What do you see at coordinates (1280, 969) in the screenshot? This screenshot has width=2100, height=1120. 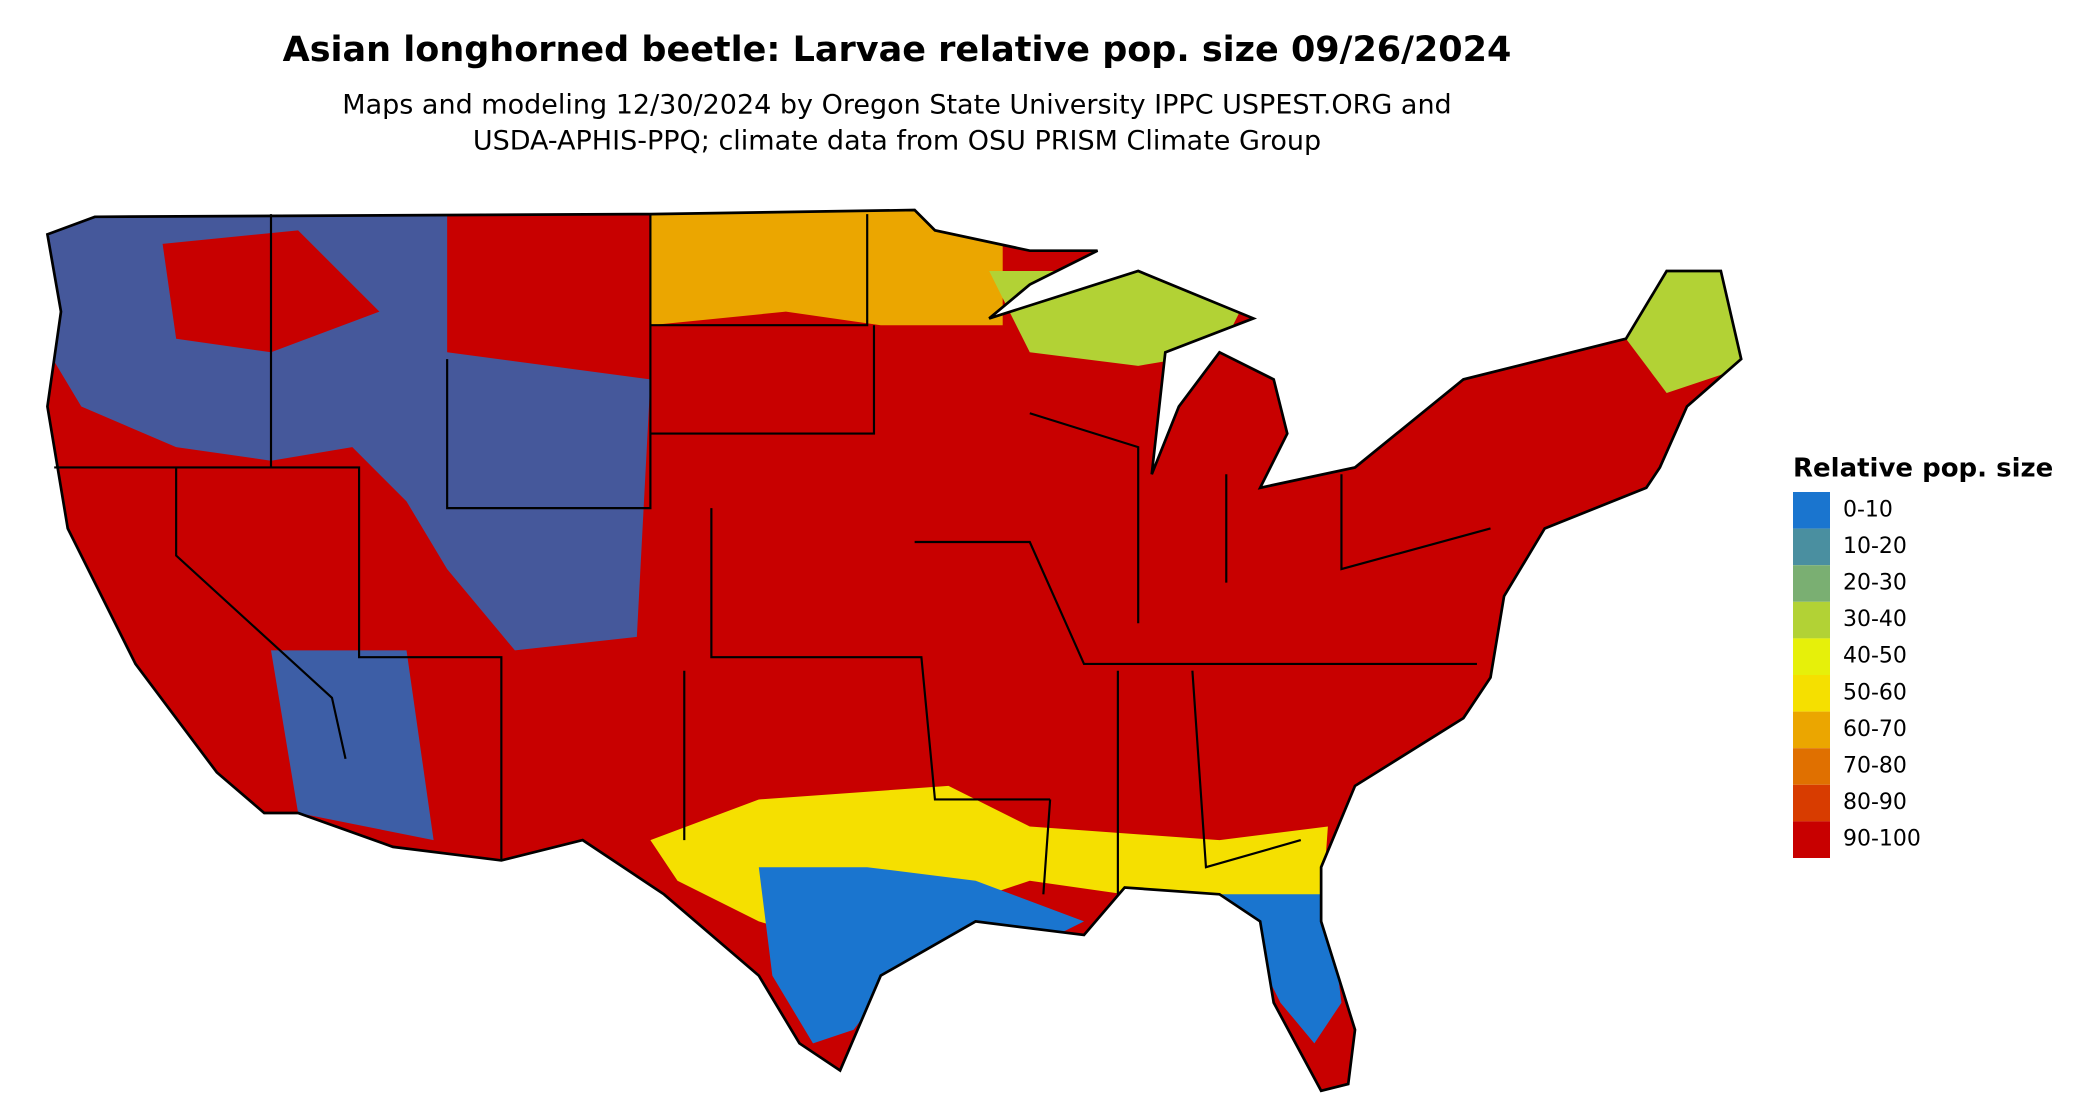 I see `region-florida` at bounding box center [1280, 969].